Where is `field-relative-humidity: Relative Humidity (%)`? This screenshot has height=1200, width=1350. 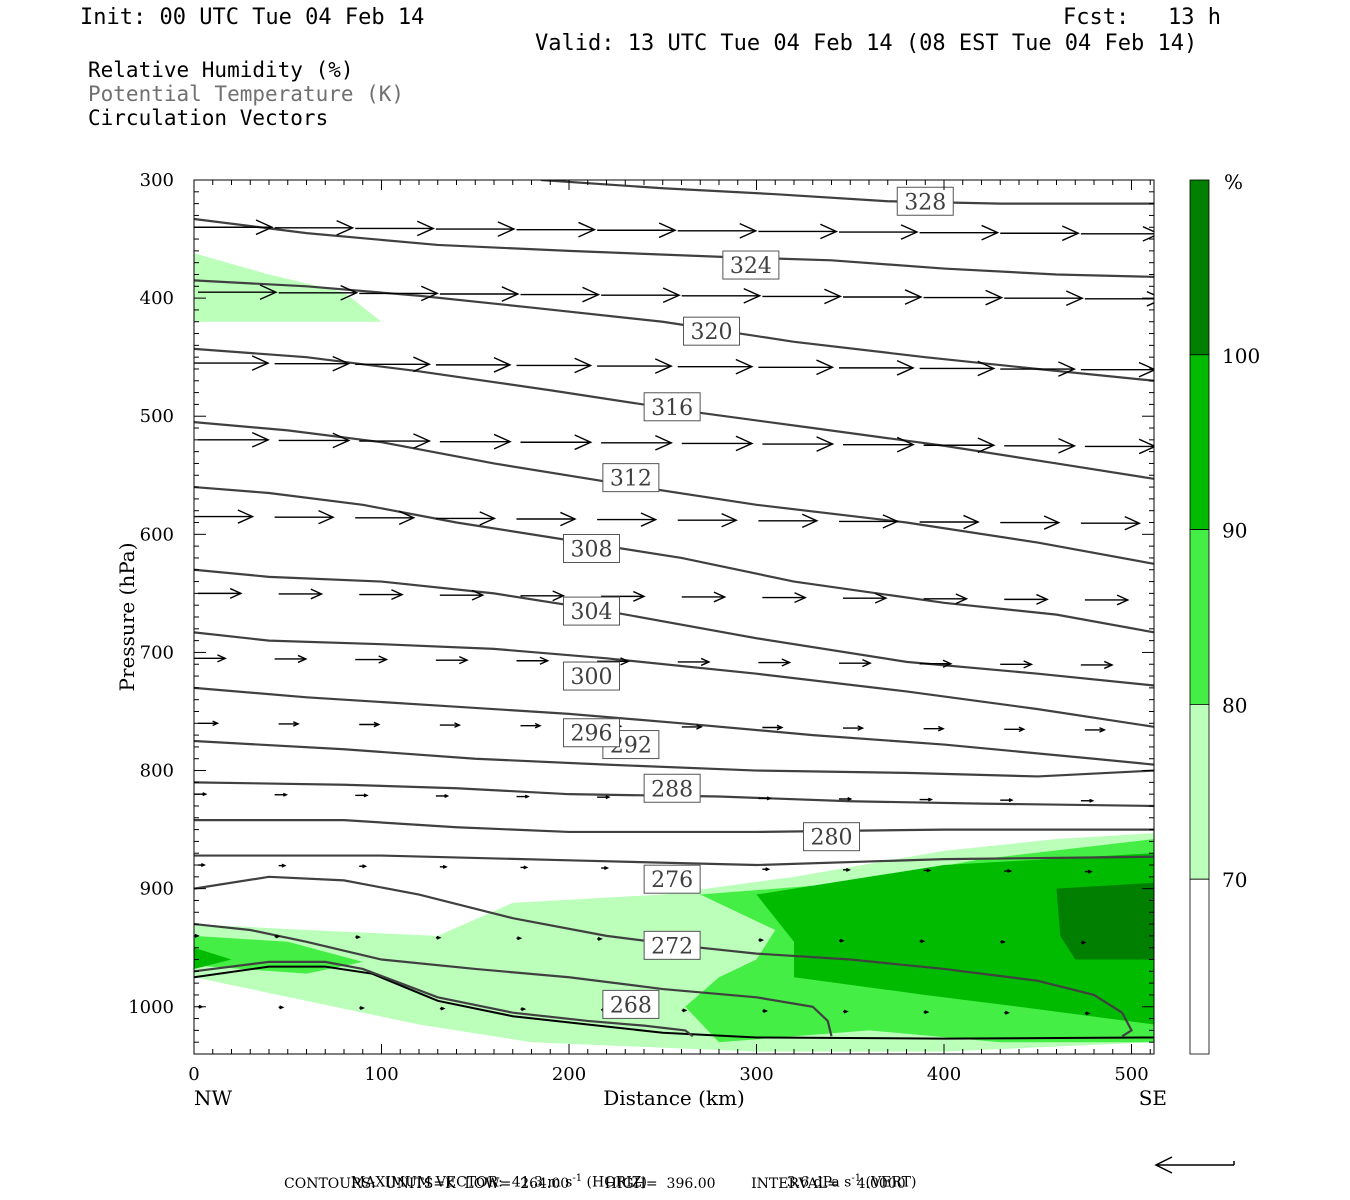
field-relative-humidity: Relative Humidity (%) is located at coordinates (221, 70).